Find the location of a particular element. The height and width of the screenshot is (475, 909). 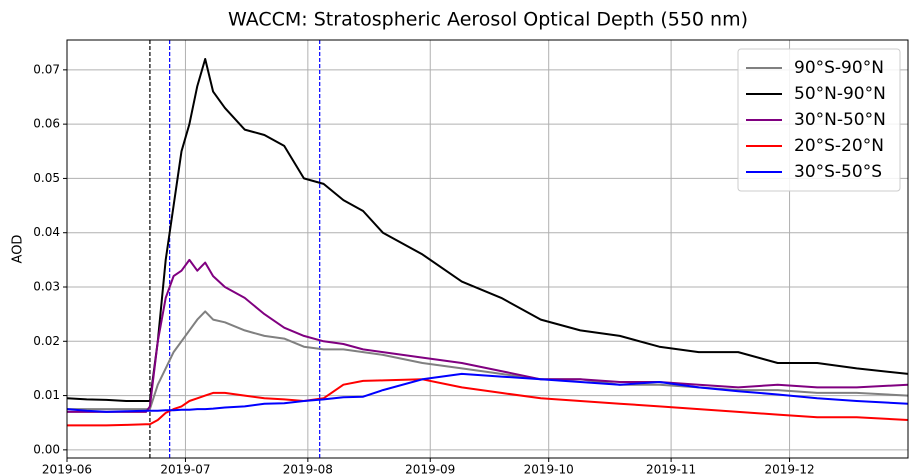

x-tick-label: 2019-10 is located at coordinates (549, 469).